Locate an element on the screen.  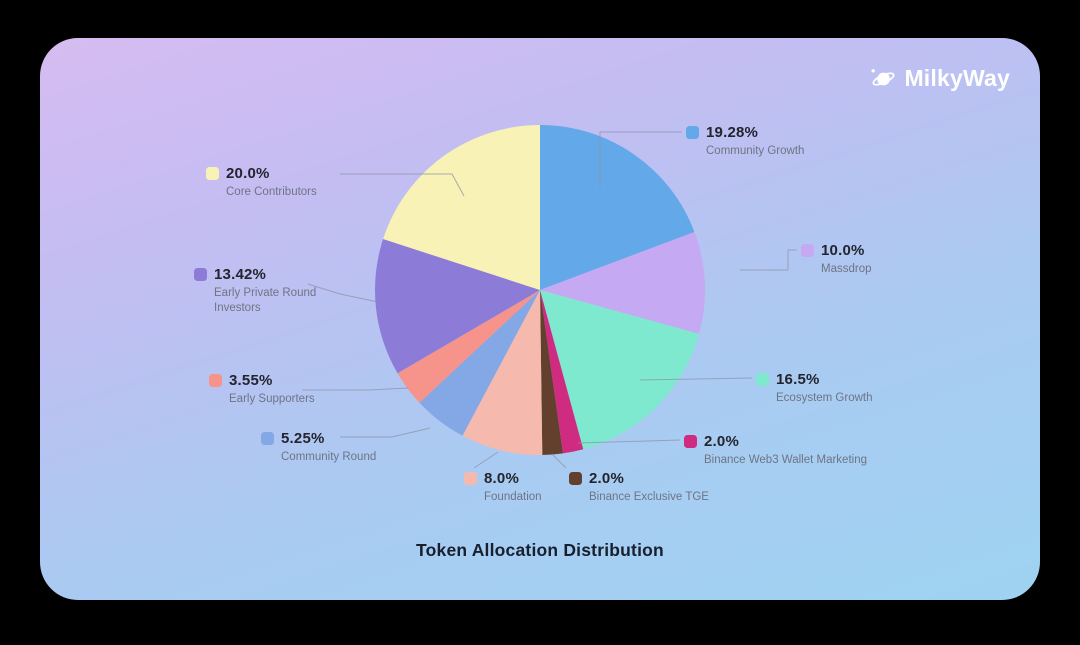
leader-line-binance-web3-wallet-marketing is located at coordinates (629, 441).